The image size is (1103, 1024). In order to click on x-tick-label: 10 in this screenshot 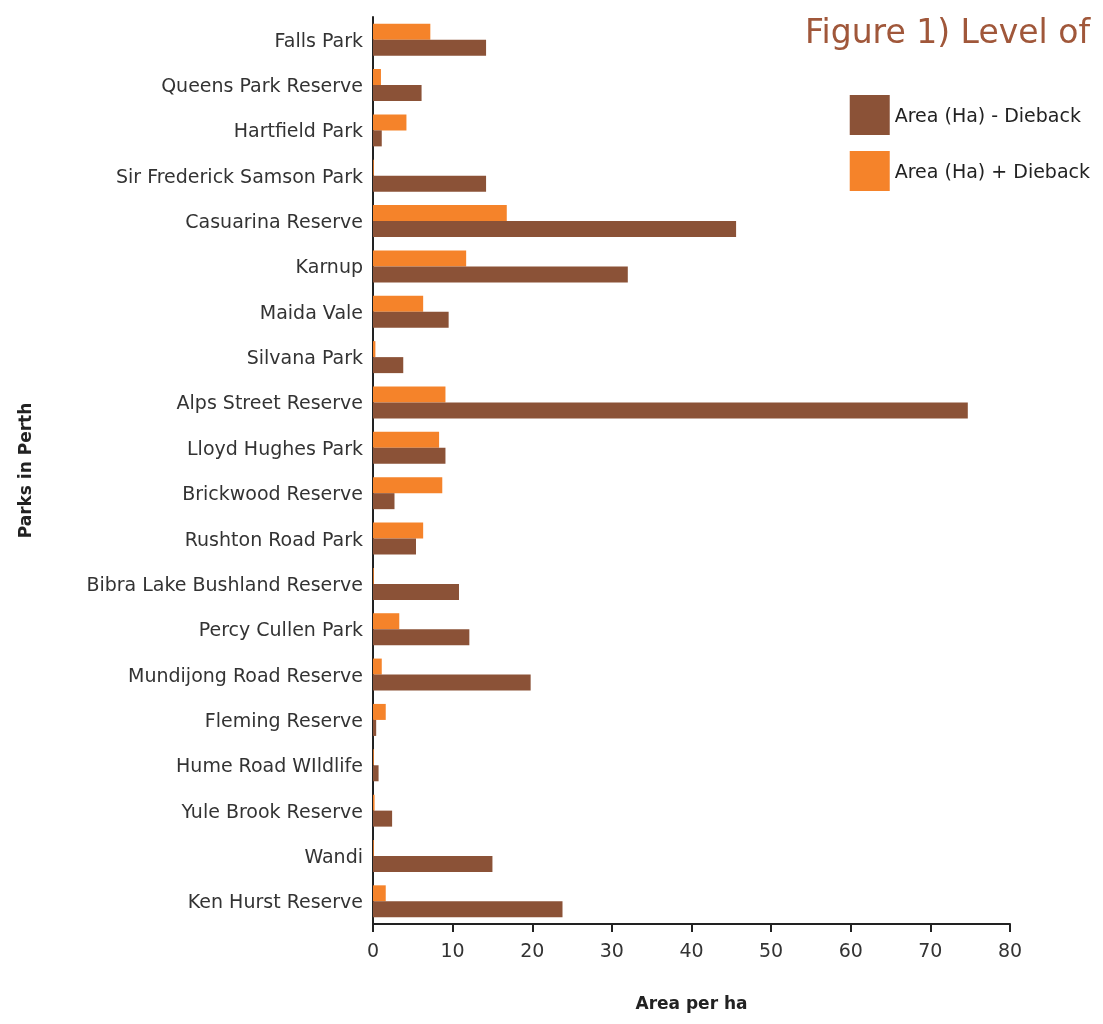, I will do `click(452, 949)`.